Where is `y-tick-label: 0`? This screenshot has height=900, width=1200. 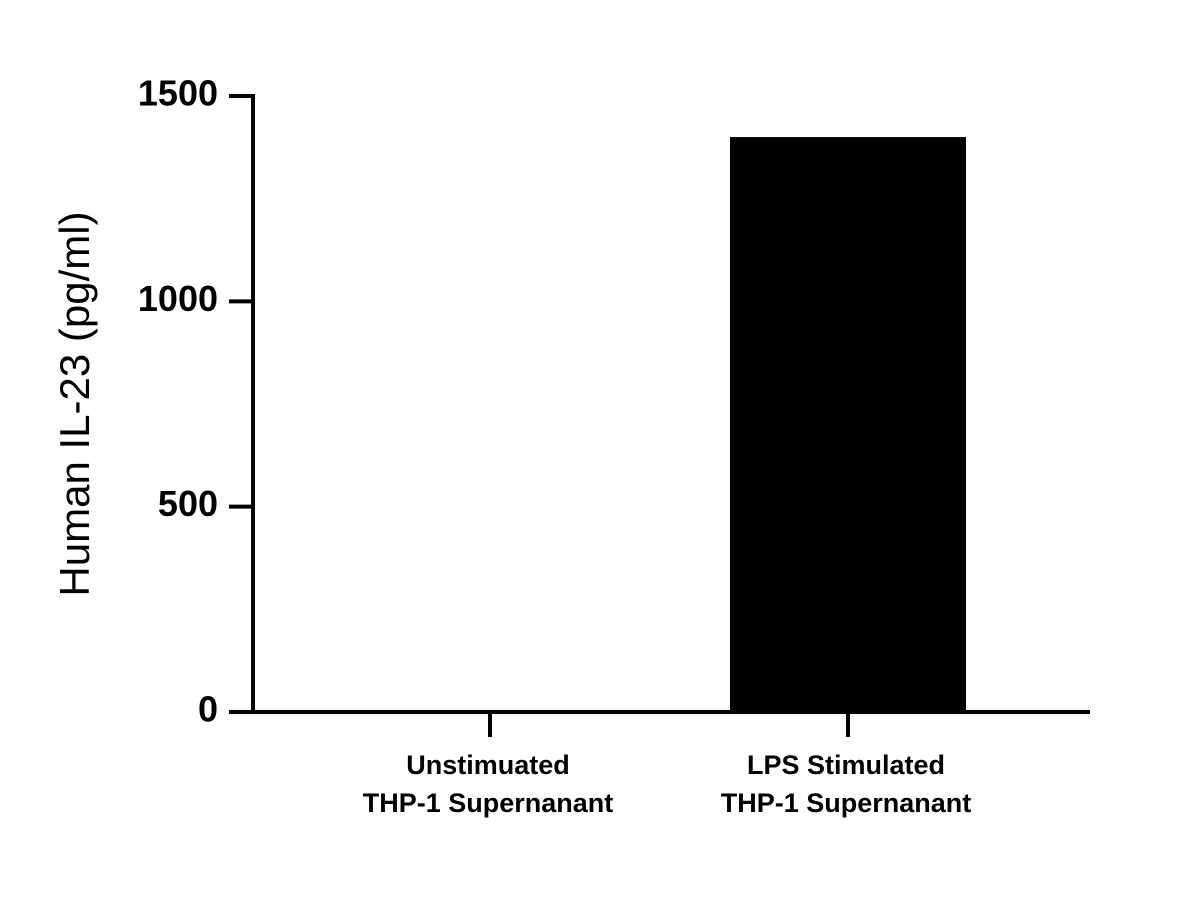 y-tick-label: 0 is located at coordinates (208, 709).